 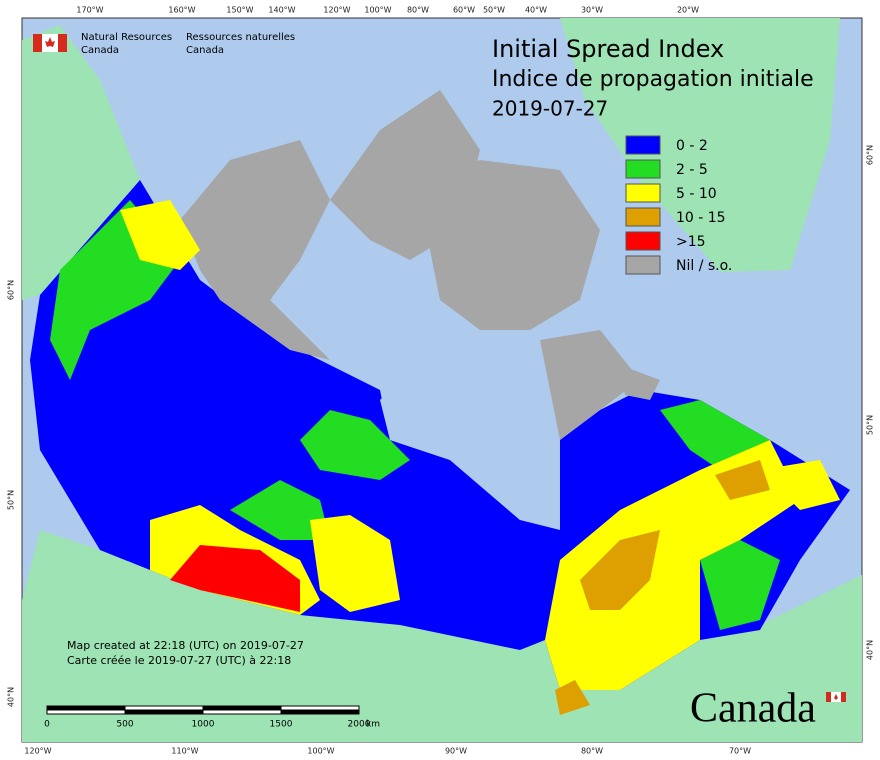 I want to click on wordmark: Canada, so click(x=753, y=709).